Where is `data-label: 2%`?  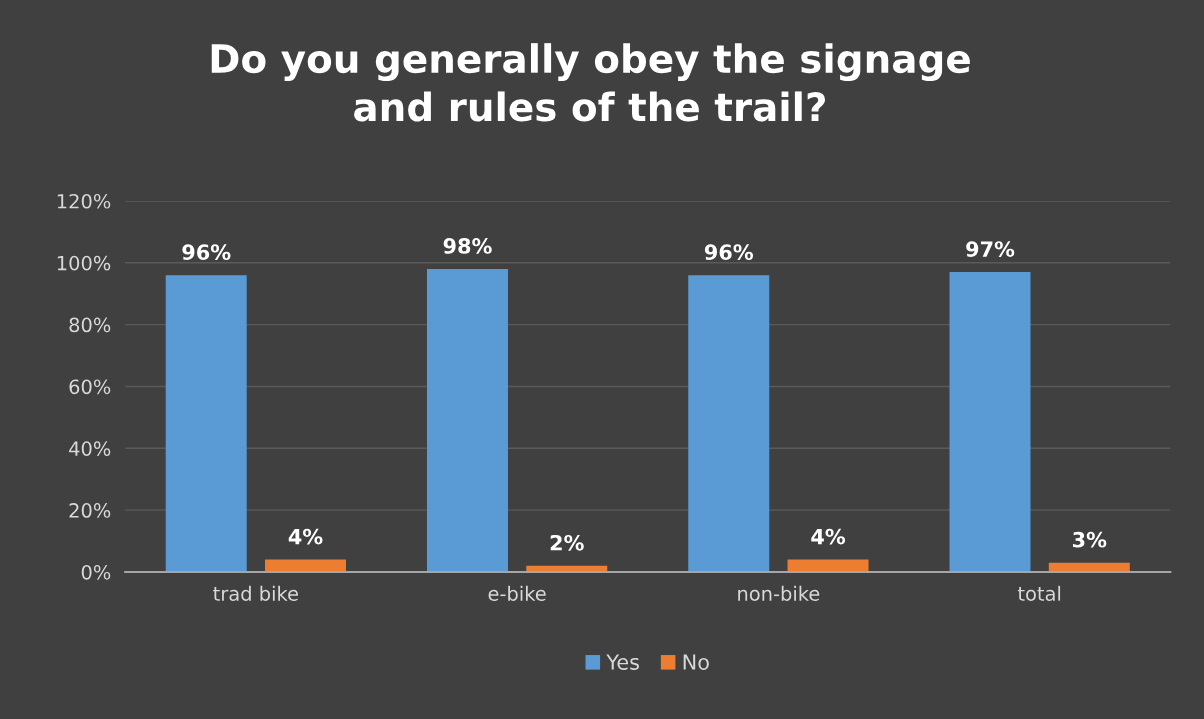
data-label: 2% is located at coordinates (567, 542).